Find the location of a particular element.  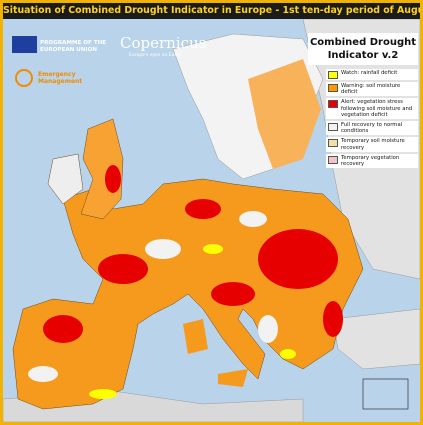

land-finland is located at coordinates (284, 114).